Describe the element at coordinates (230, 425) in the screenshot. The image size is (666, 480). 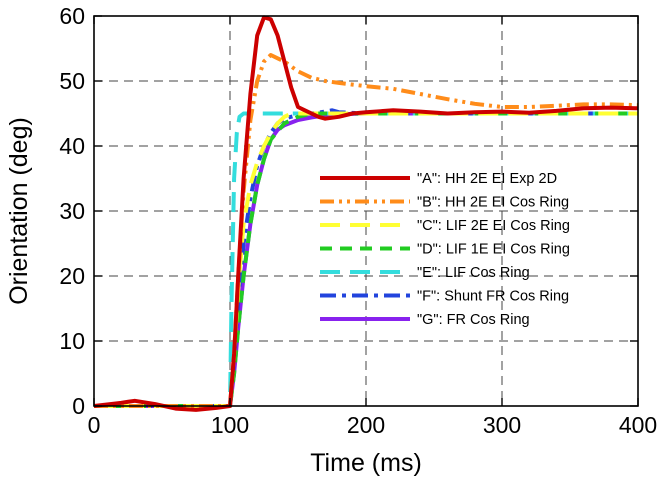
I see `x-tick-label: 100` at that location.